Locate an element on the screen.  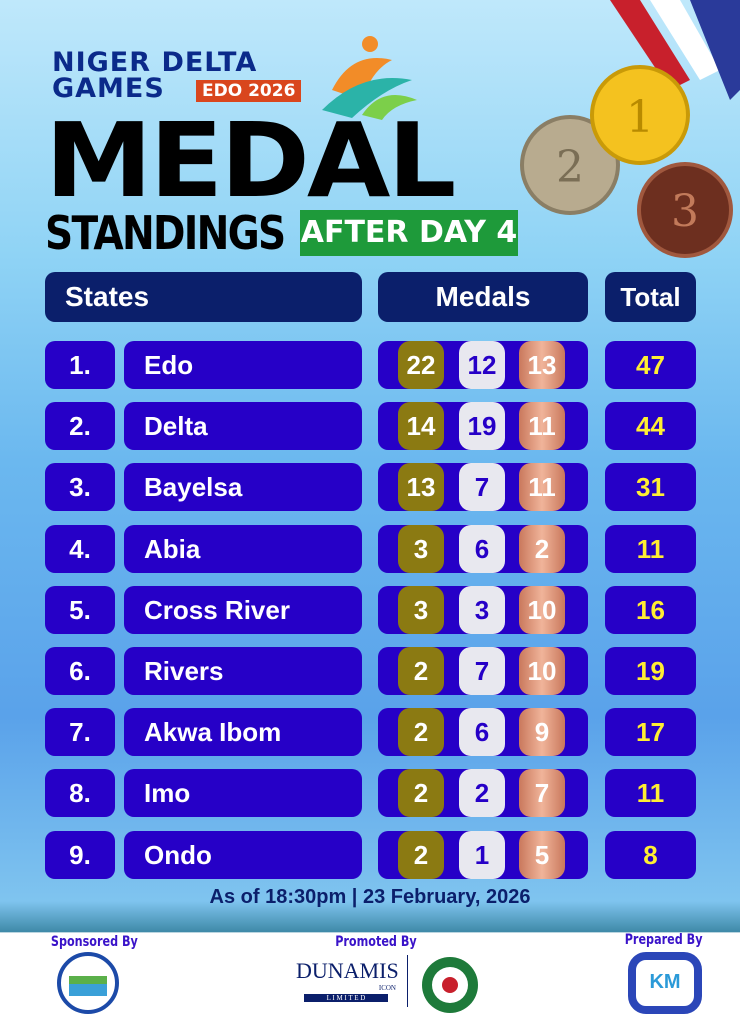
state-name-cell: Cross River is located at coordinates (243, 609).